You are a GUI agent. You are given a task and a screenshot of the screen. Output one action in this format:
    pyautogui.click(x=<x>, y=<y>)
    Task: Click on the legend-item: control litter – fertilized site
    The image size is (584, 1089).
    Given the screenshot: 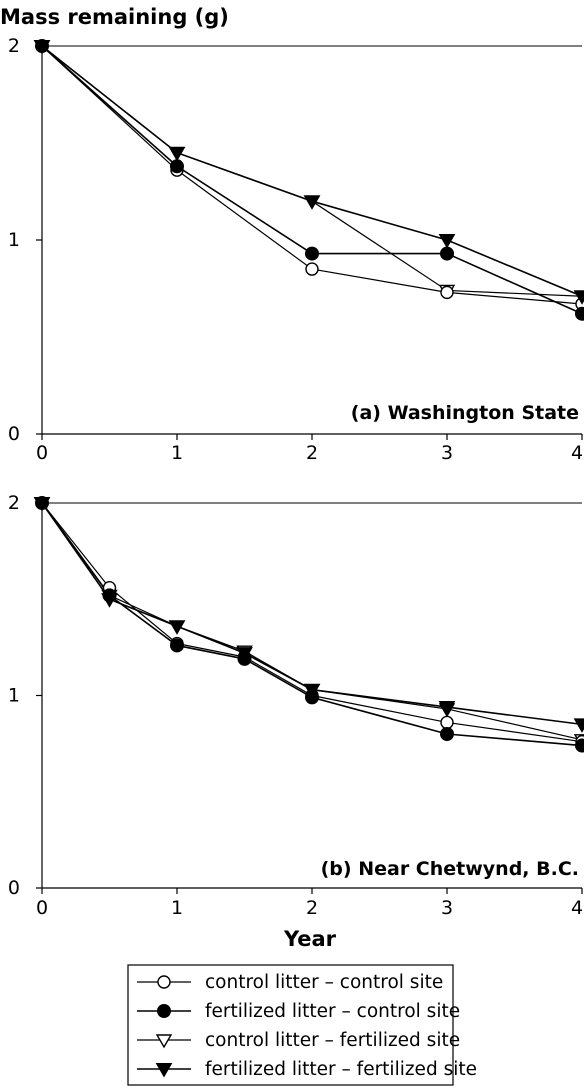 What is the action you would take?
    pyautogui.click(x=298, y=1040)
    